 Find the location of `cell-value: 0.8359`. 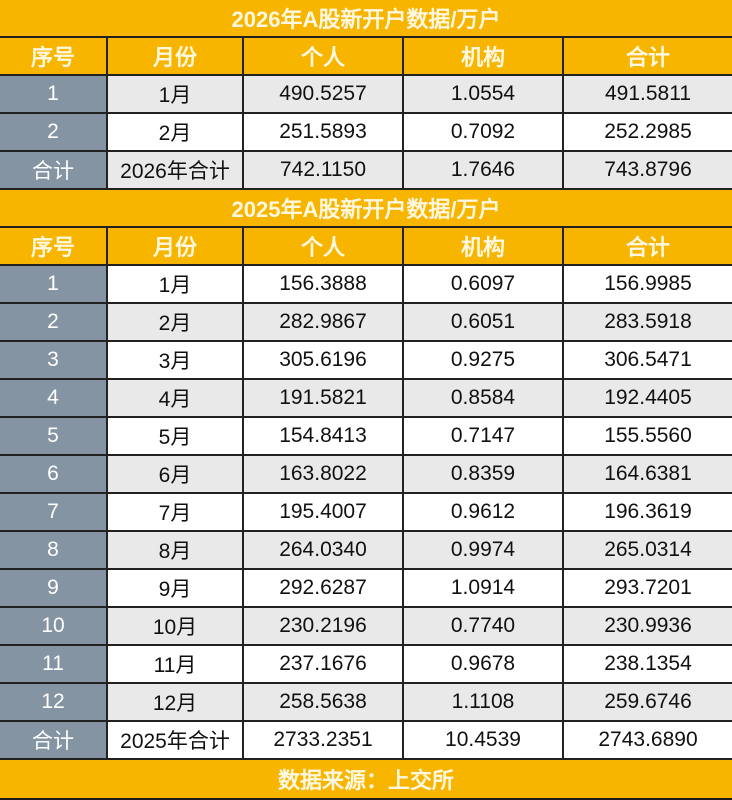

cell-value: 0.8359 is located at coordinates (484, 474).